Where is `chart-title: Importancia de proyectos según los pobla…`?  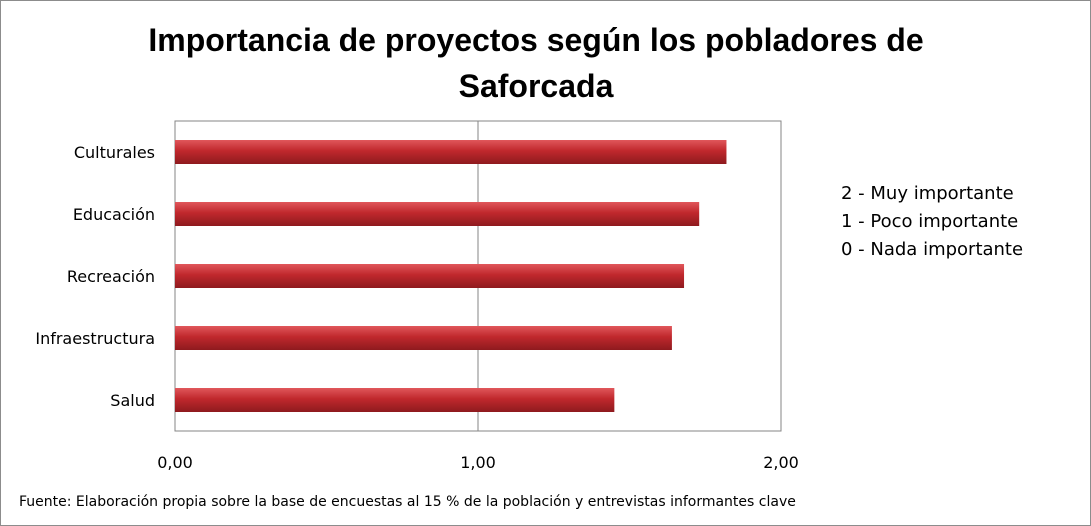
chart-title: Importancia de proyectos según los pobla… is located at coordinates (536, 63).